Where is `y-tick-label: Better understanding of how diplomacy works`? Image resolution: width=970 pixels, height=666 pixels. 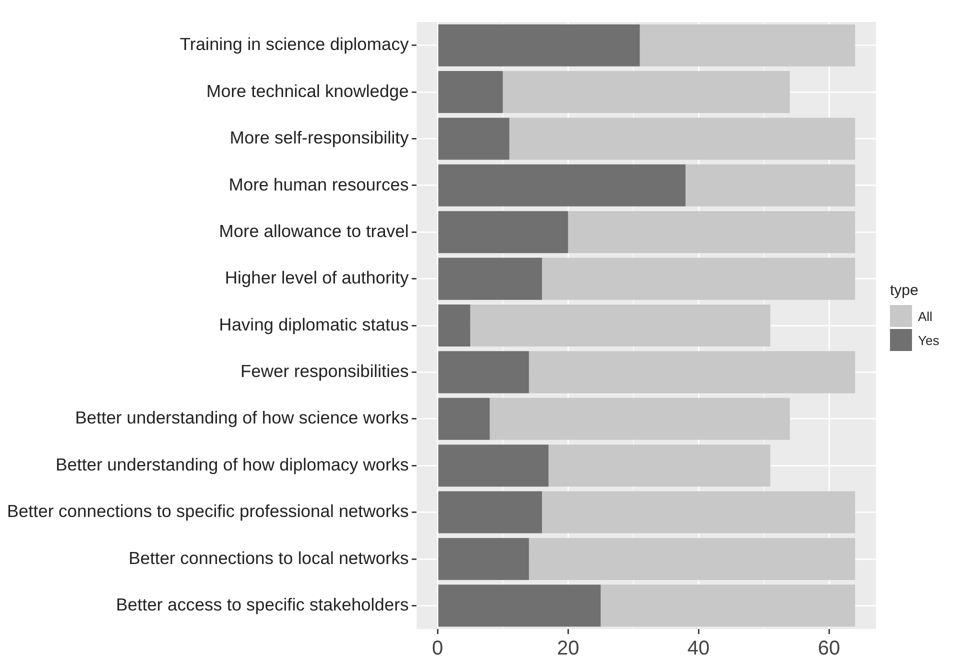
y-tick-label: Better understanding of how diplomacy works is located at coordinates (232, 464).